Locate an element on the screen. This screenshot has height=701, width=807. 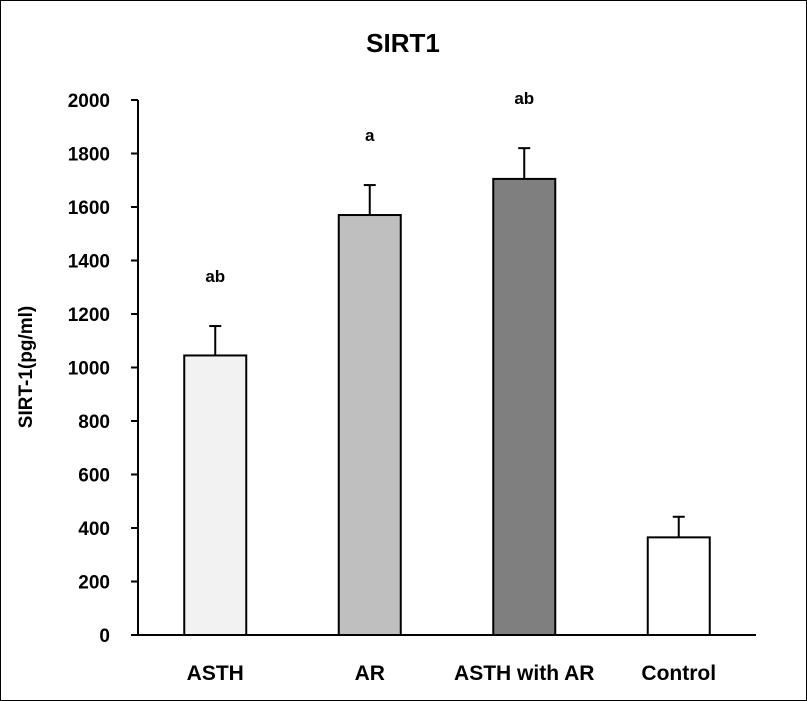
y-axis: 0 200 400 600 800 1000 1200 1400 1600 1800 2000 is located at coordinates (103, 369).